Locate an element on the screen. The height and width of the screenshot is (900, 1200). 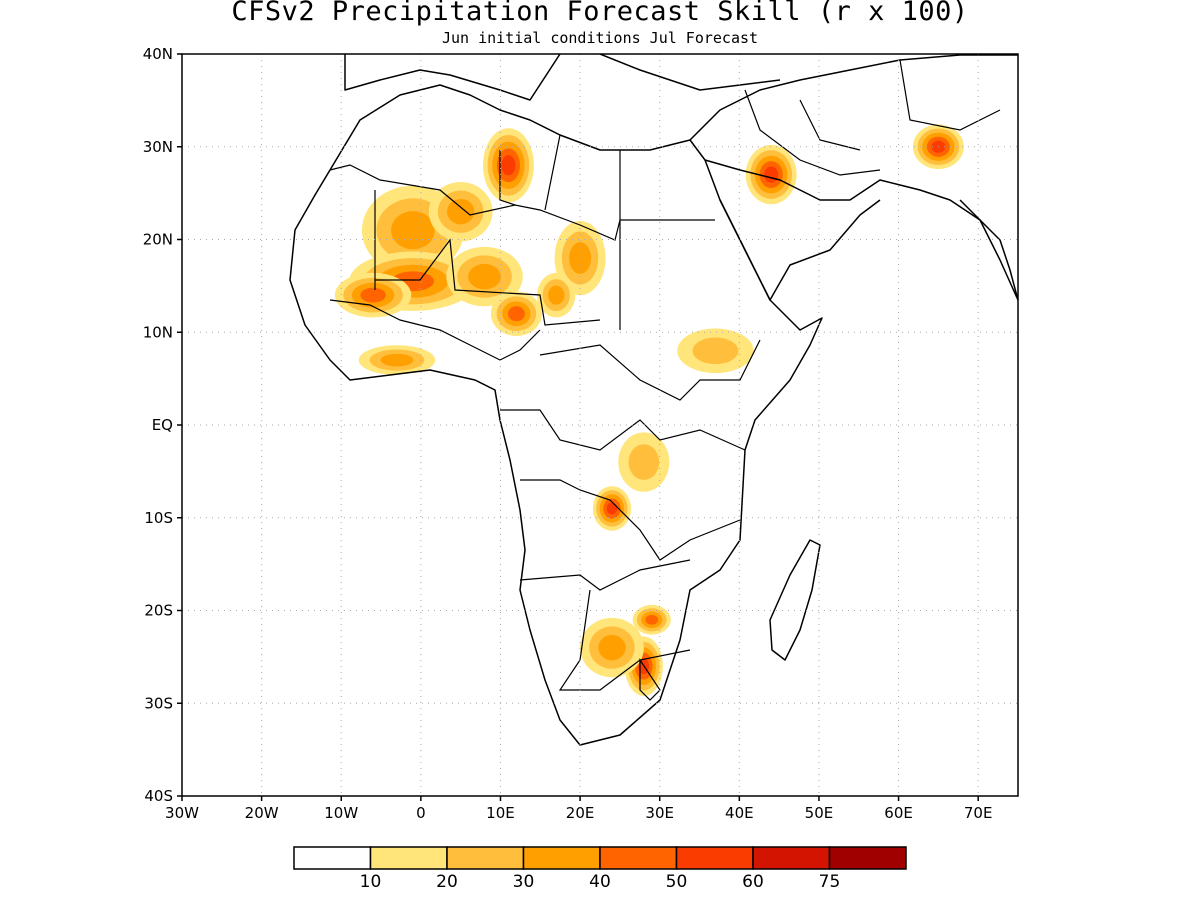
y-tick-label: 30N is located at coordinates (158, 147).